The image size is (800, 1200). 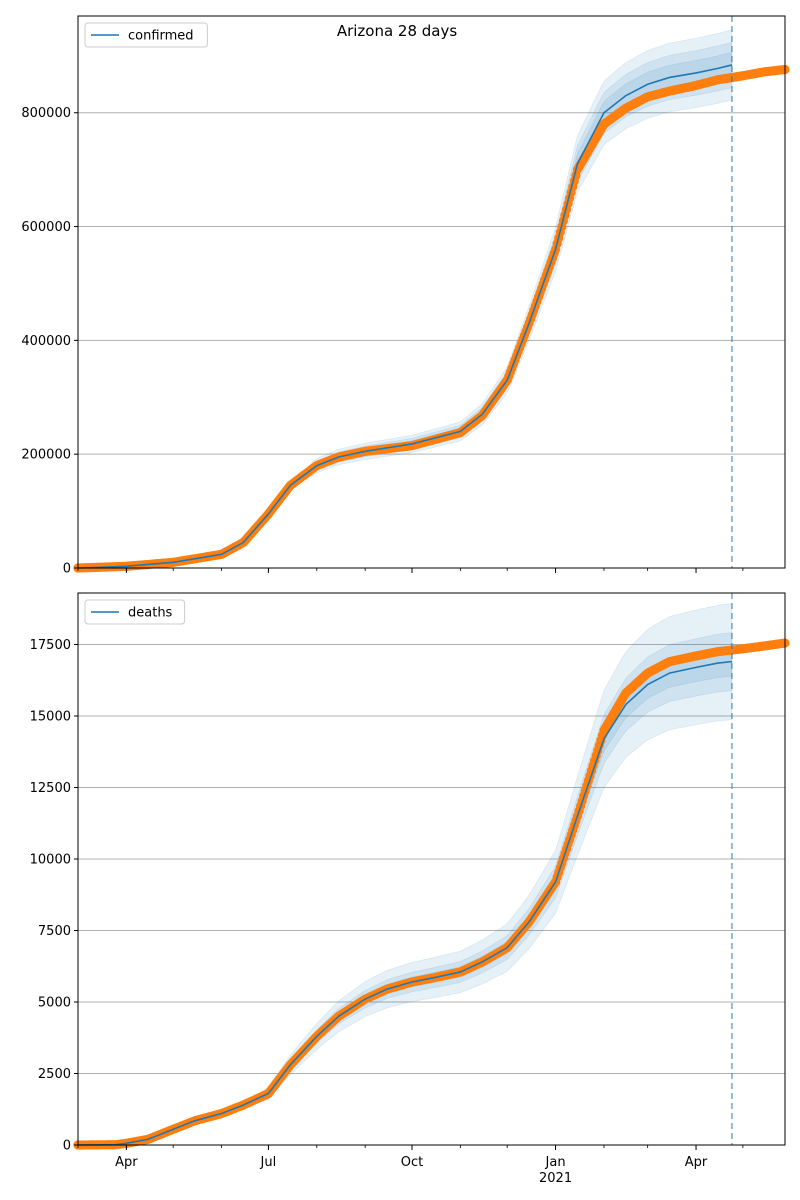 What do you see at coordinates (268, 1162) in the screenshot?
I see `x-tick-label: Jul` at bounding box center [268, 1162].